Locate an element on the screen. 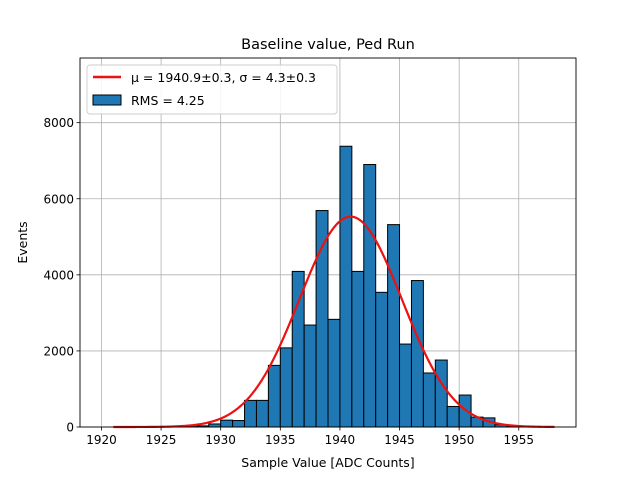 This screenshot has height=480, width=640. y-tick-label: 2000 is located at coordinates (58, 351).